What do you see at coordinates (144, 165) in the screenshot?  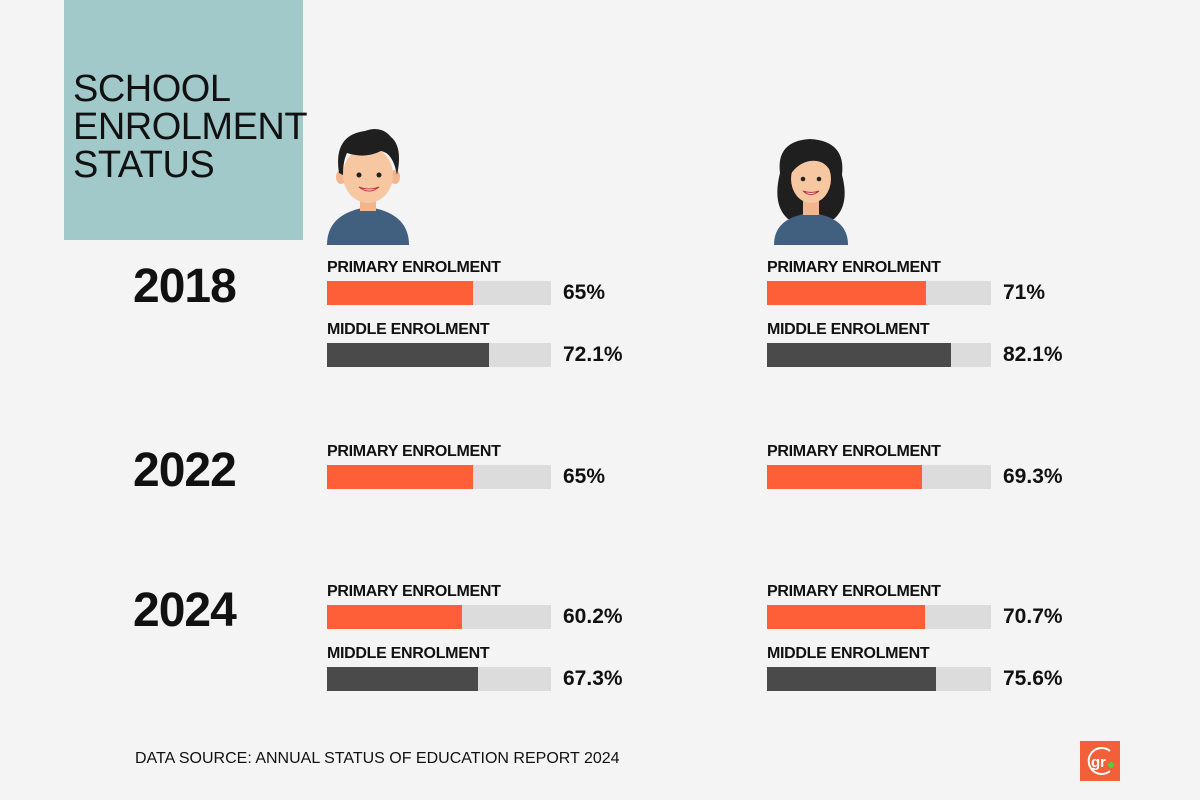 I see `title-line: STATUS` at bounding box center [144, 165].